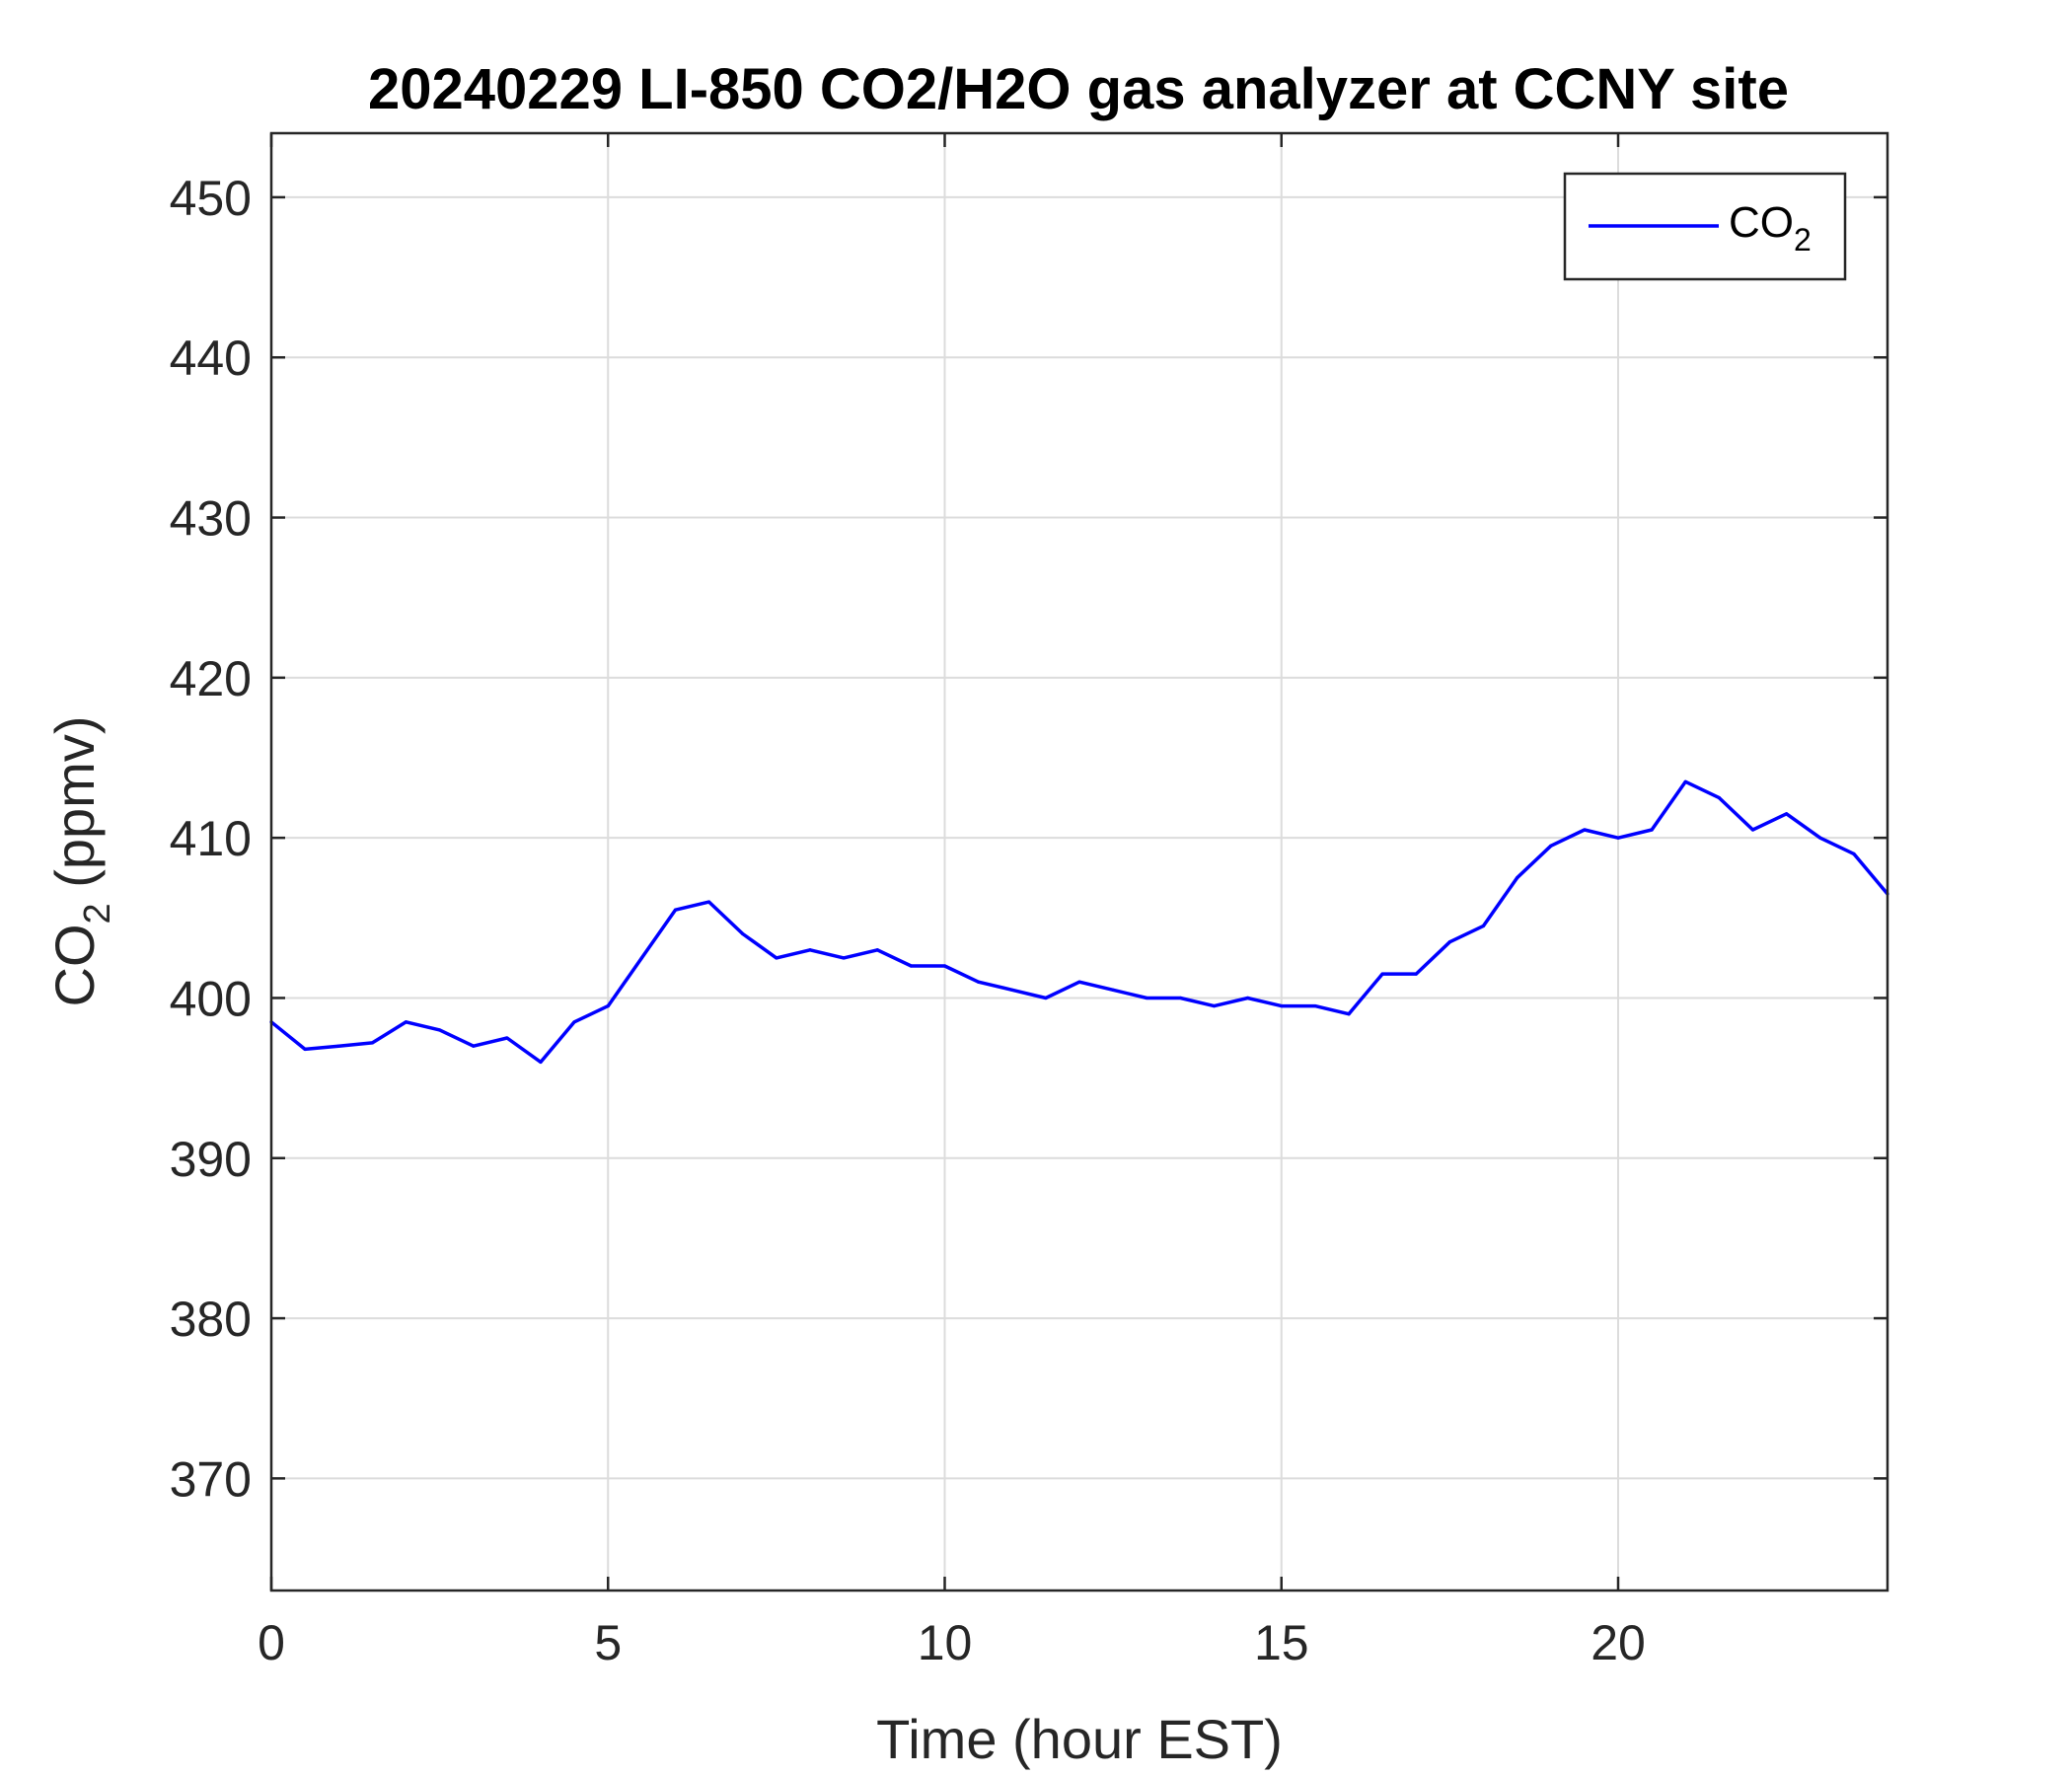 This screenshot has width=2072, height=1776. Describe the element at coordinates (272, 1643) in the screenshot. I see `x-tick-label: 0` at that location.